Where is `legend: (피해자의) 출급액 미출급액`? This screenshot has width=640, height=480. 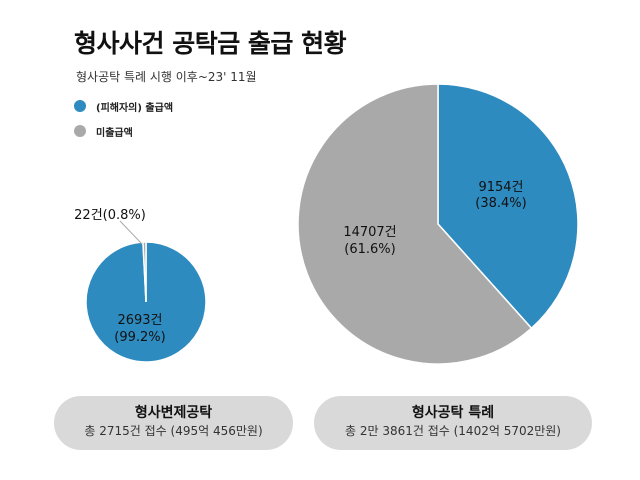
legend: (피해자의) 출급액 미출급액 is located at coordinates (123, 123).